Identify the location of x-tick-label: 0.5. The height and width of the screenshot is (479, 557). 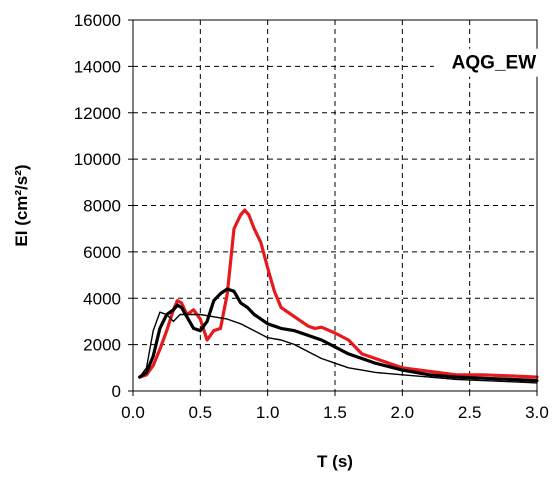
(201, 412).